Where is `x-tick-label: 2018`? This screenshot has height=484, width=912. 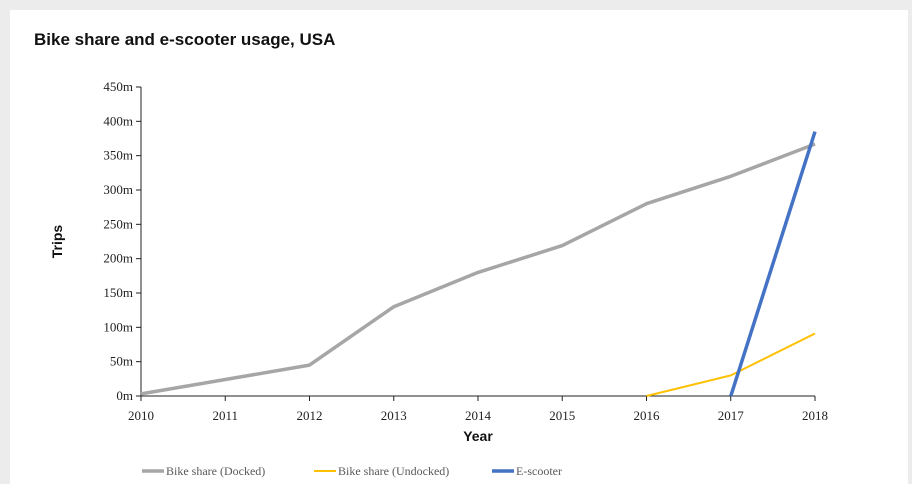
x-tick-label: 2018 is located at coordinates (815, 415).